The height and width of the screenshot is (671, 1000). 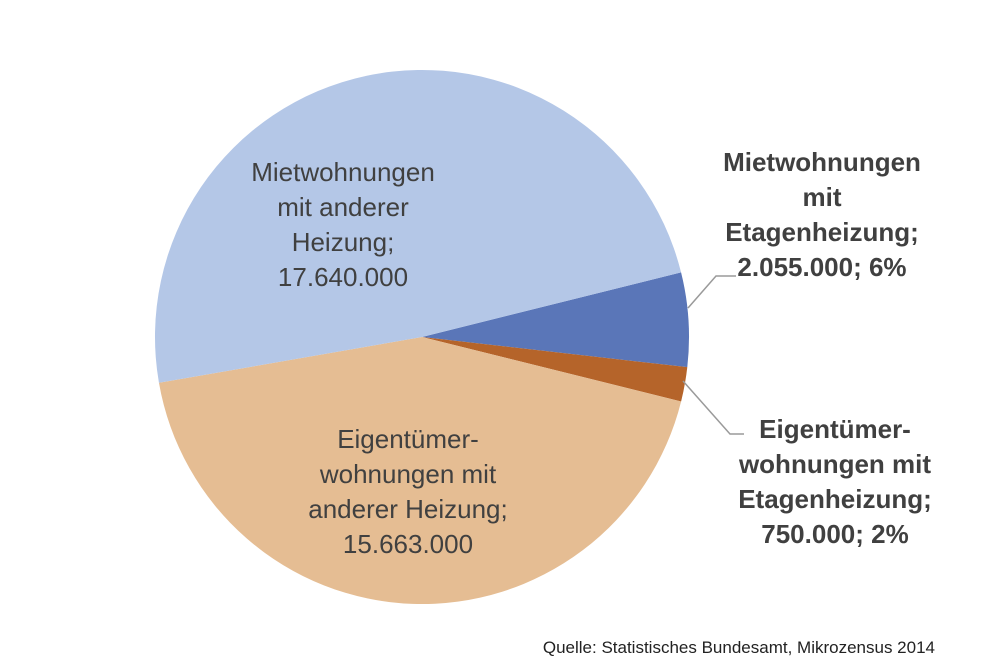 I want to click on data-label-line: 15.663.000, so click(x=408, y=544).